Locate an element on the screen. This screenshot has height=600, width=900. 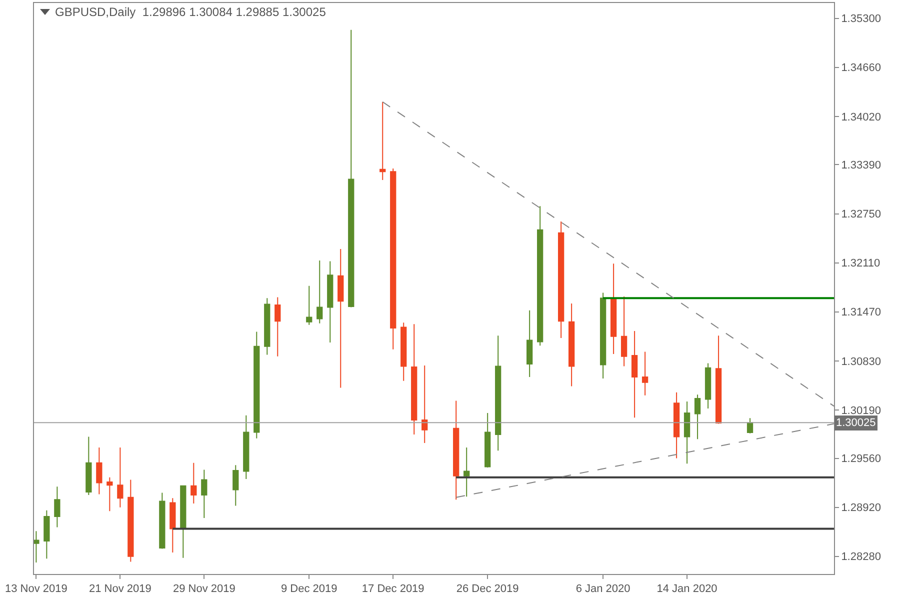
y-tick-label: 1.29560 is located at coordinates (861, 459).